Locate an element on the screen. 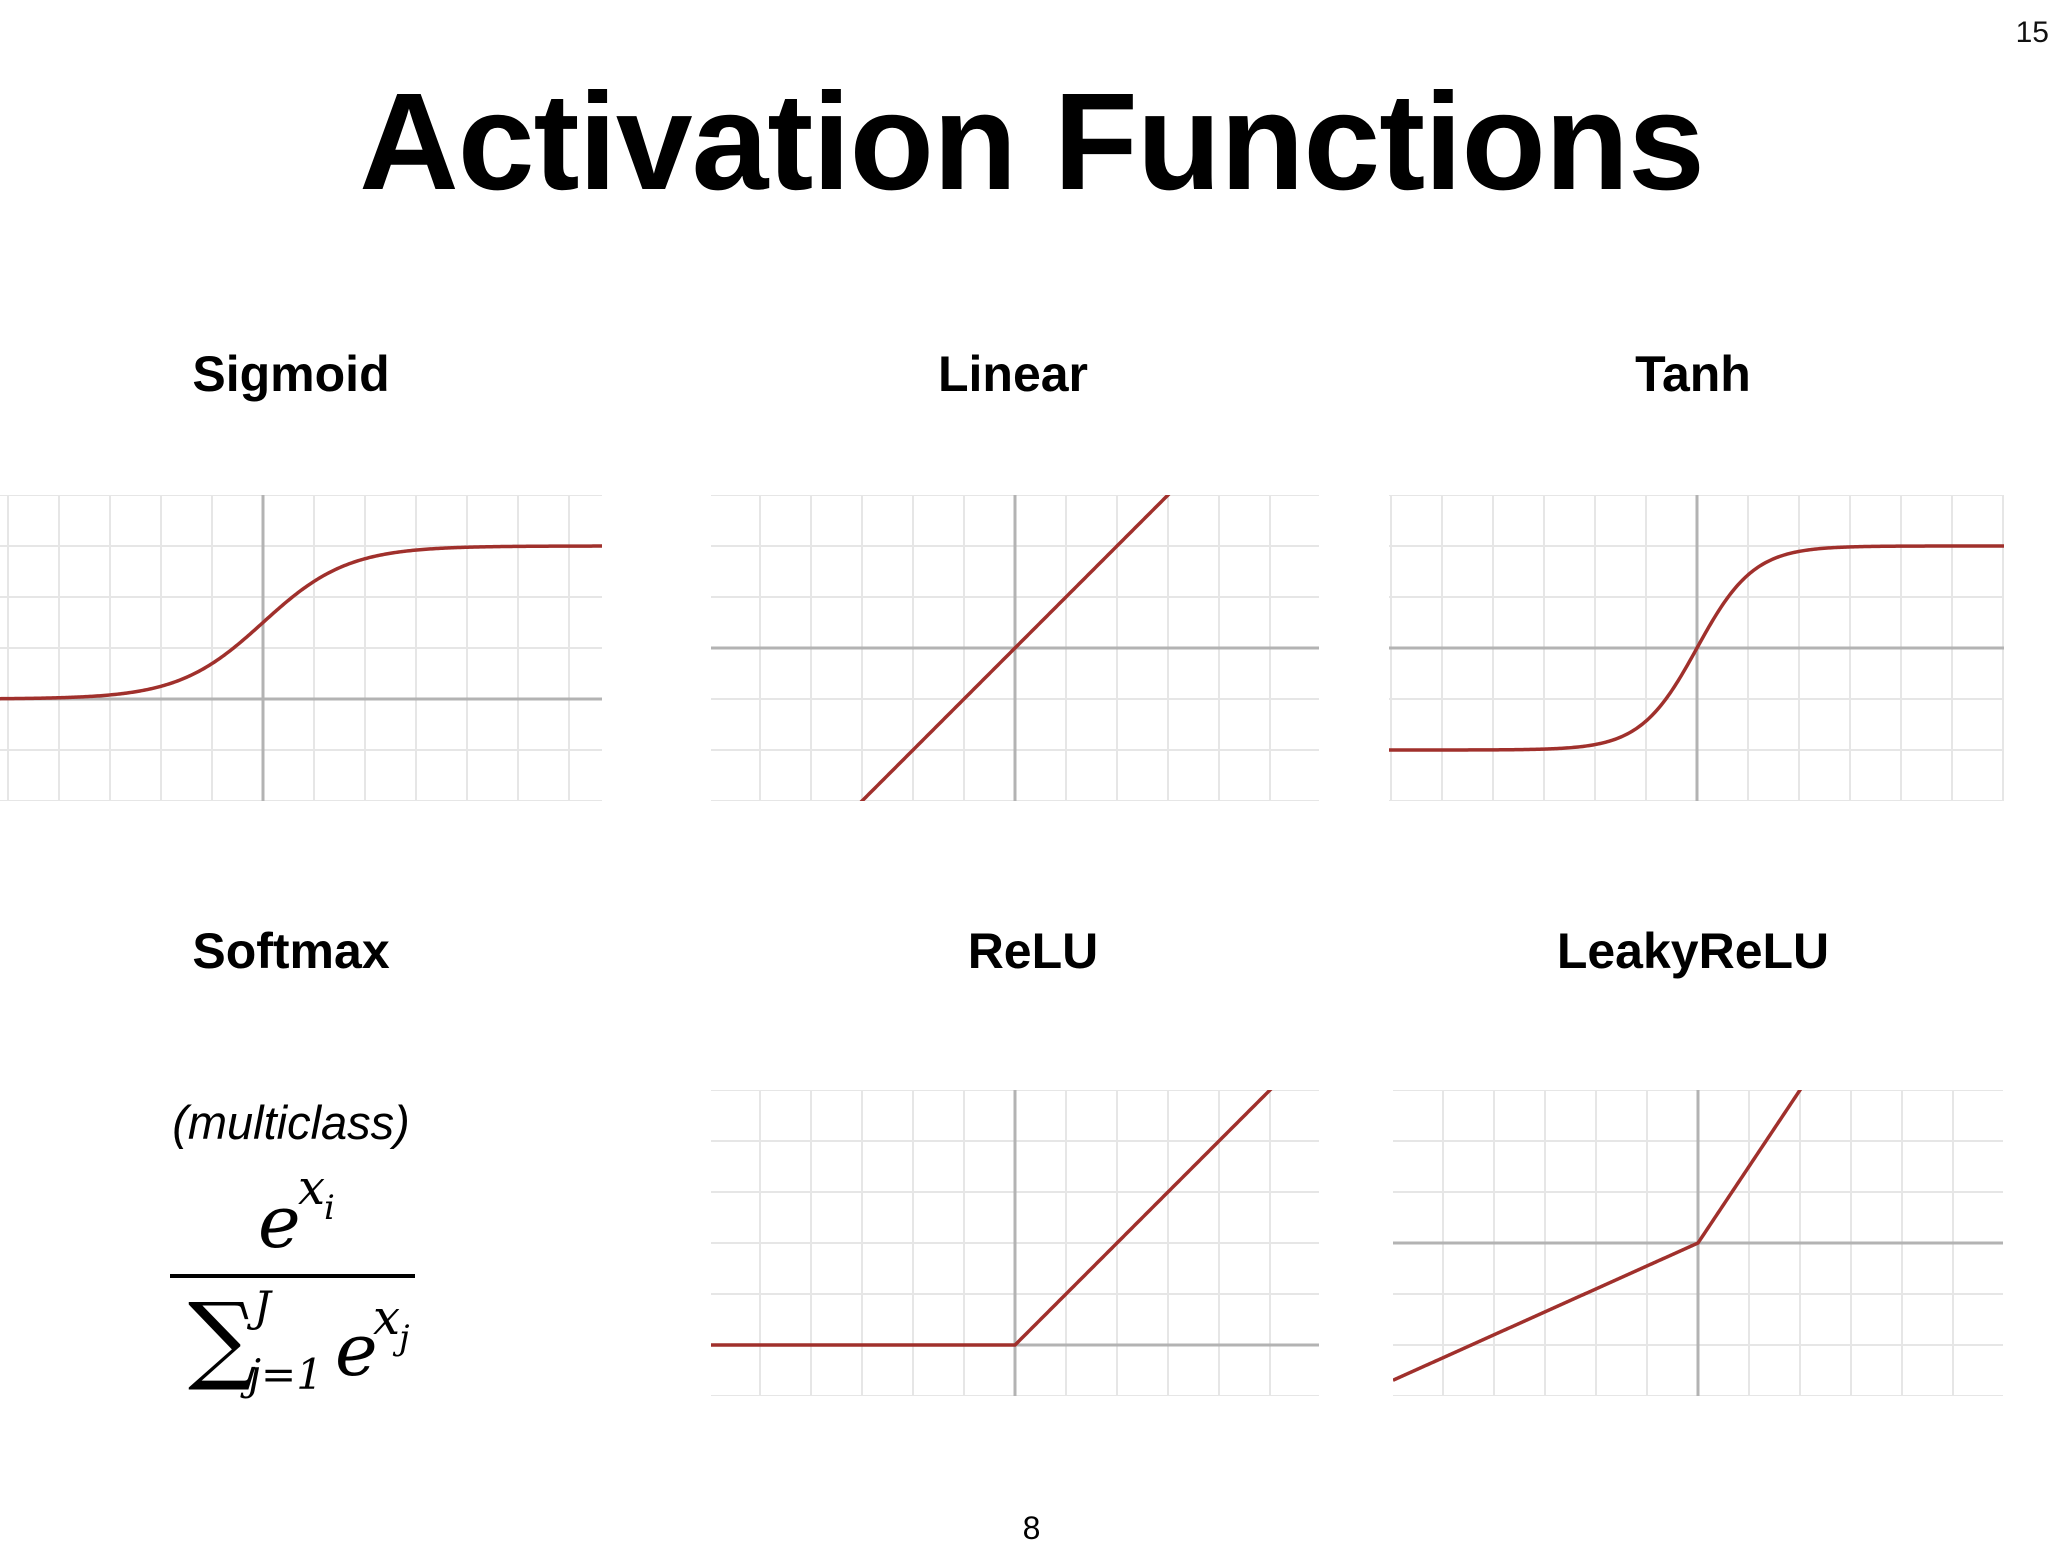 The height and width of the screenshot is (1547, 2063). denominator-exponent-sub: j is located at coordinates (404, 1338).